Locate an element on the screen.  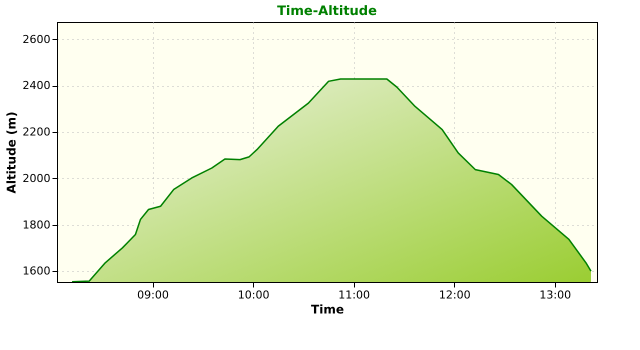
y-tick-label: 1800 is located at coordinates (36, 225).